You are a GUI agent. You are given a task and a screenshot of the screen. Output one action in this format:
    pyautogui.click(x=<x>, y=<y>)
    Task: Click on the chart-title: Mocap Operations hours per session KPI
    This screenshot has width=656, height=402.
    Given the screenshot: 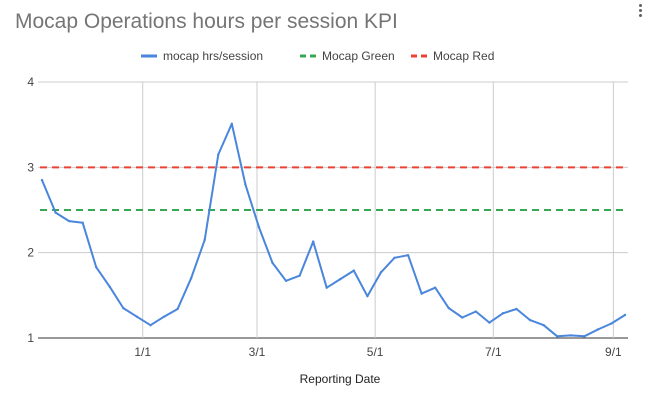 What is the action you would take?
    pyautogui.click(x=206, y=21)
    